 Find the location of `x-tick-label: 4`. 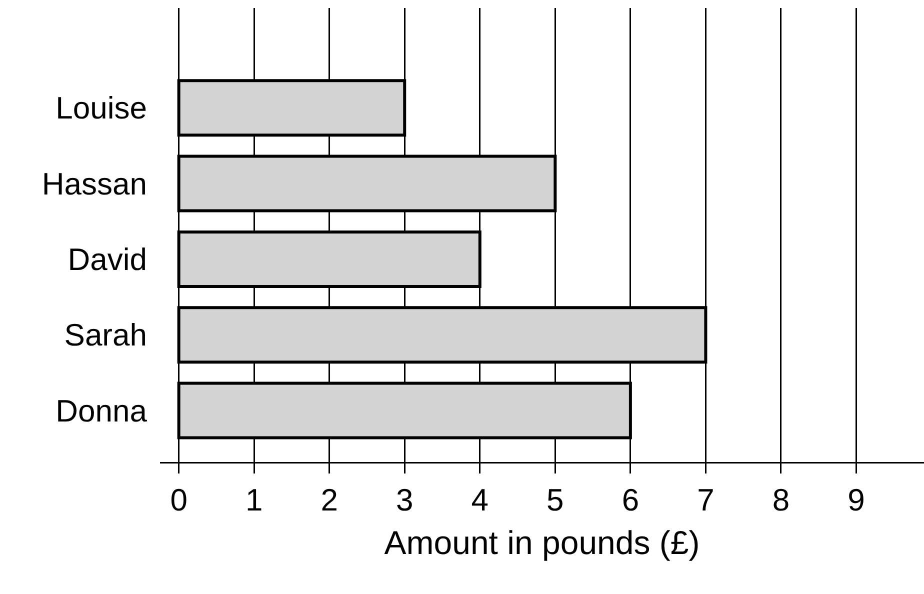

x-tick-label: 4 is located at coordinates (480, 500).